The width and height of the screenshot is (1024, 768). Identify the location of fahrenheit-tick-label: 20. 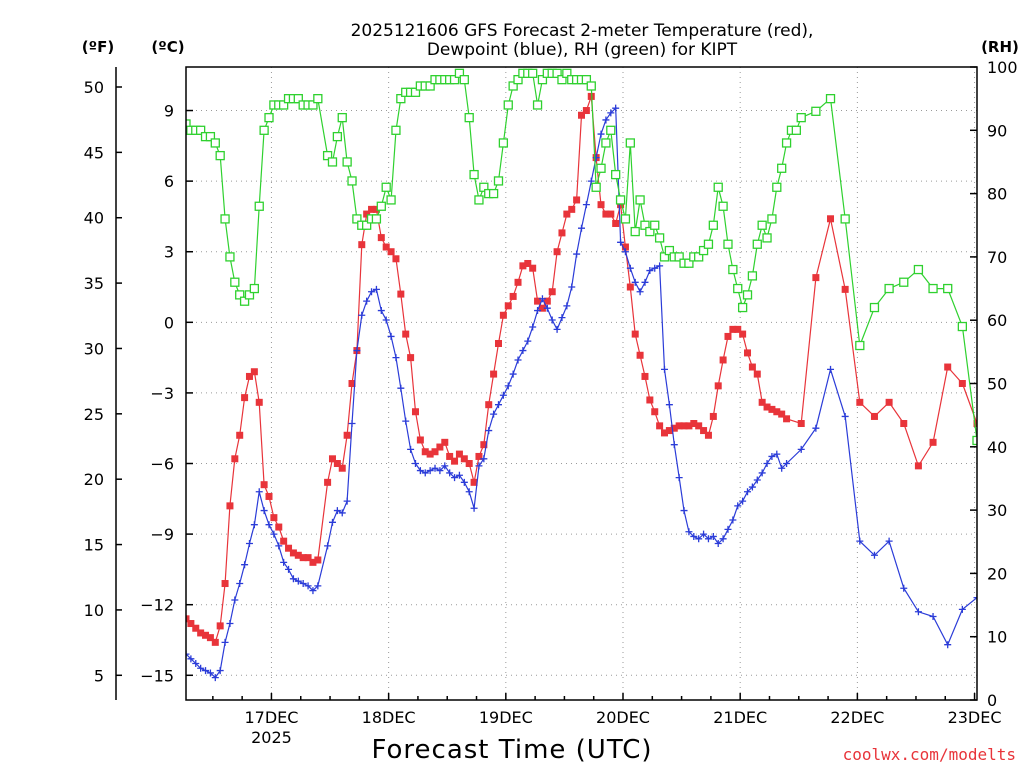
(94, 479).